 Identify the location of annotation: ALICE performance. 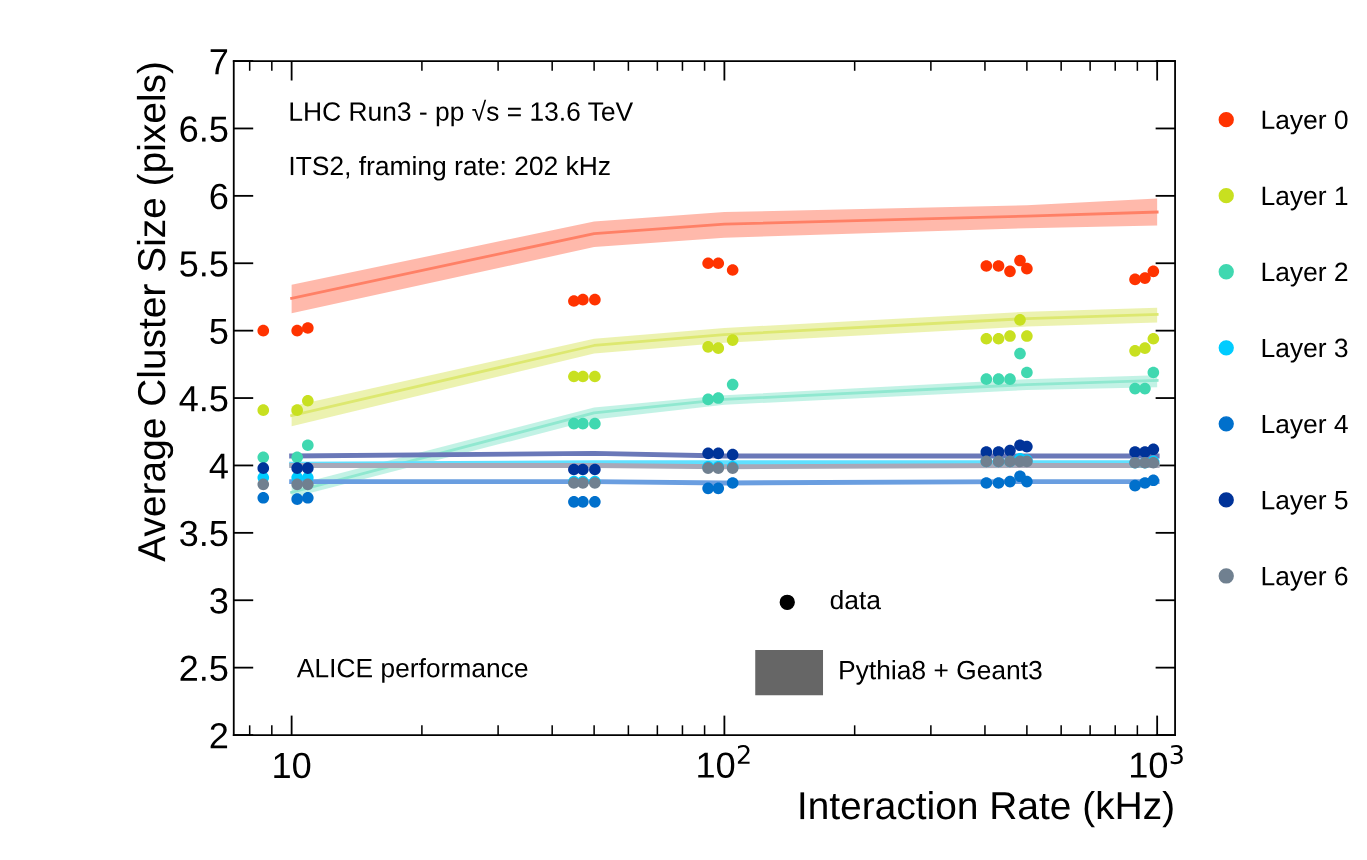
(412, 670).